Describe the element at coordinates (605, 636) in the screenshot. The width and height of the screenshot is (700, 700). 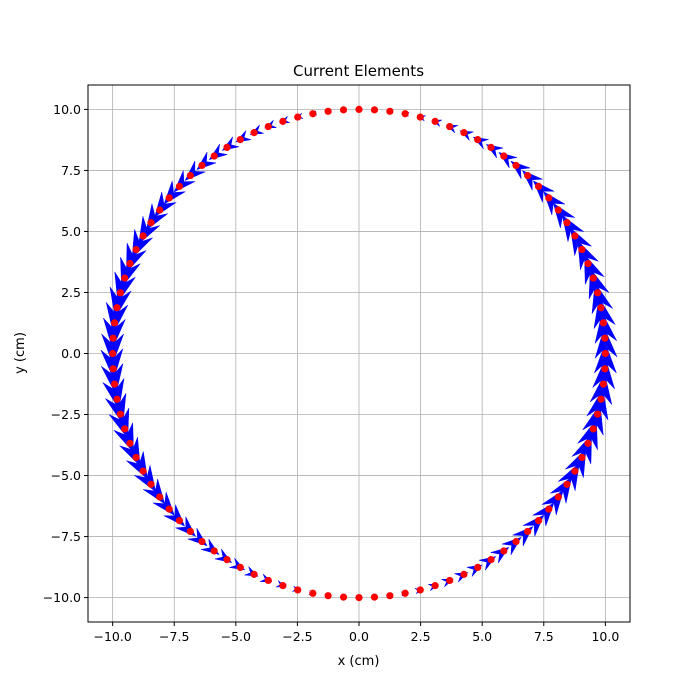
I see `x-tick-label: 10.0` at that location.